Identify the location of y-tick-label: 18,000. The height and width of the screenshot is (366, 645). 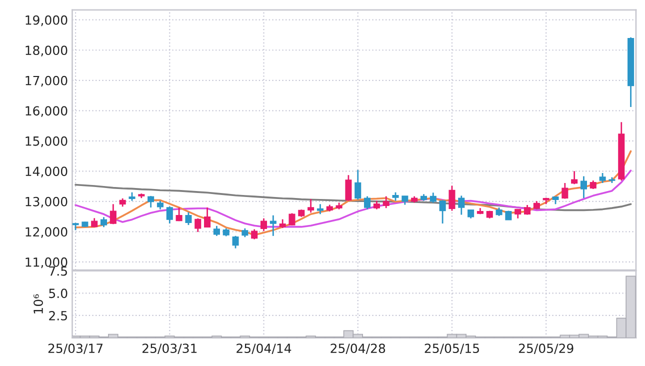
(47, 51).